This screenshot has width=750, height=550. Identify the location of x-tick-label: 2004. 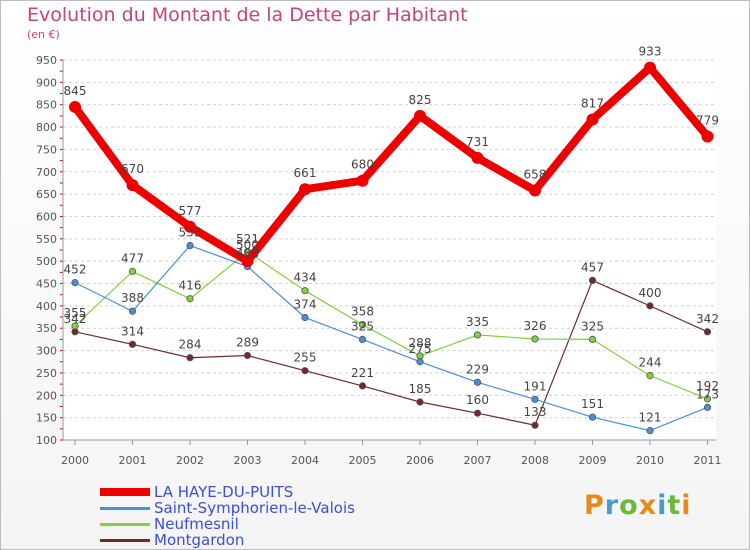
(305, 460).